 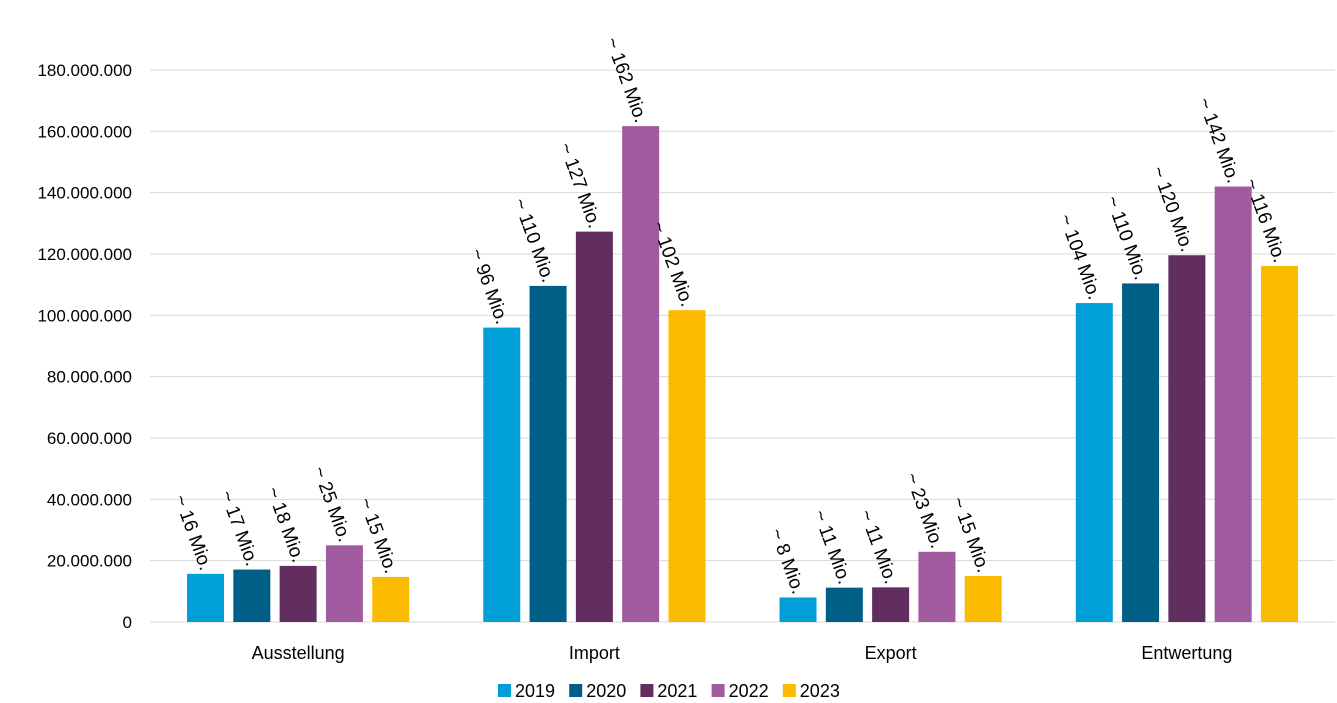 What do you see at coordinates (1141, 452) in the screenshot?
I see `bar-entwertung-2020` at bounding box center [1141, 452].